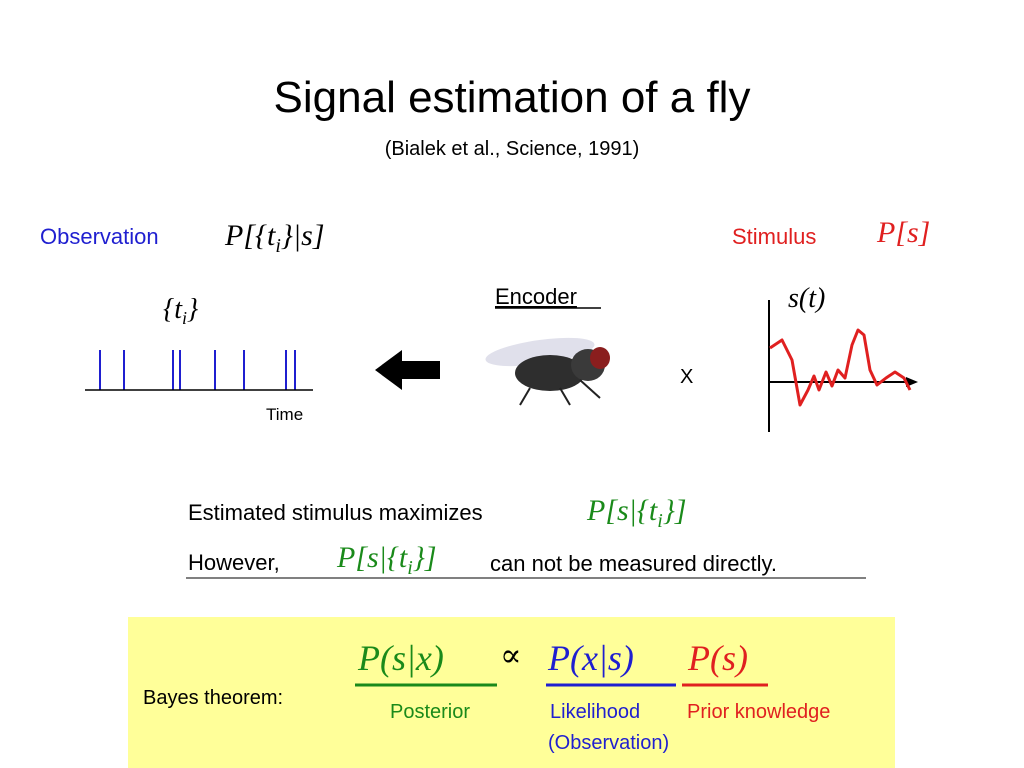  Describe the element at coordinates (511, 692) in the screenshot. I see `bayes-box` at that location.